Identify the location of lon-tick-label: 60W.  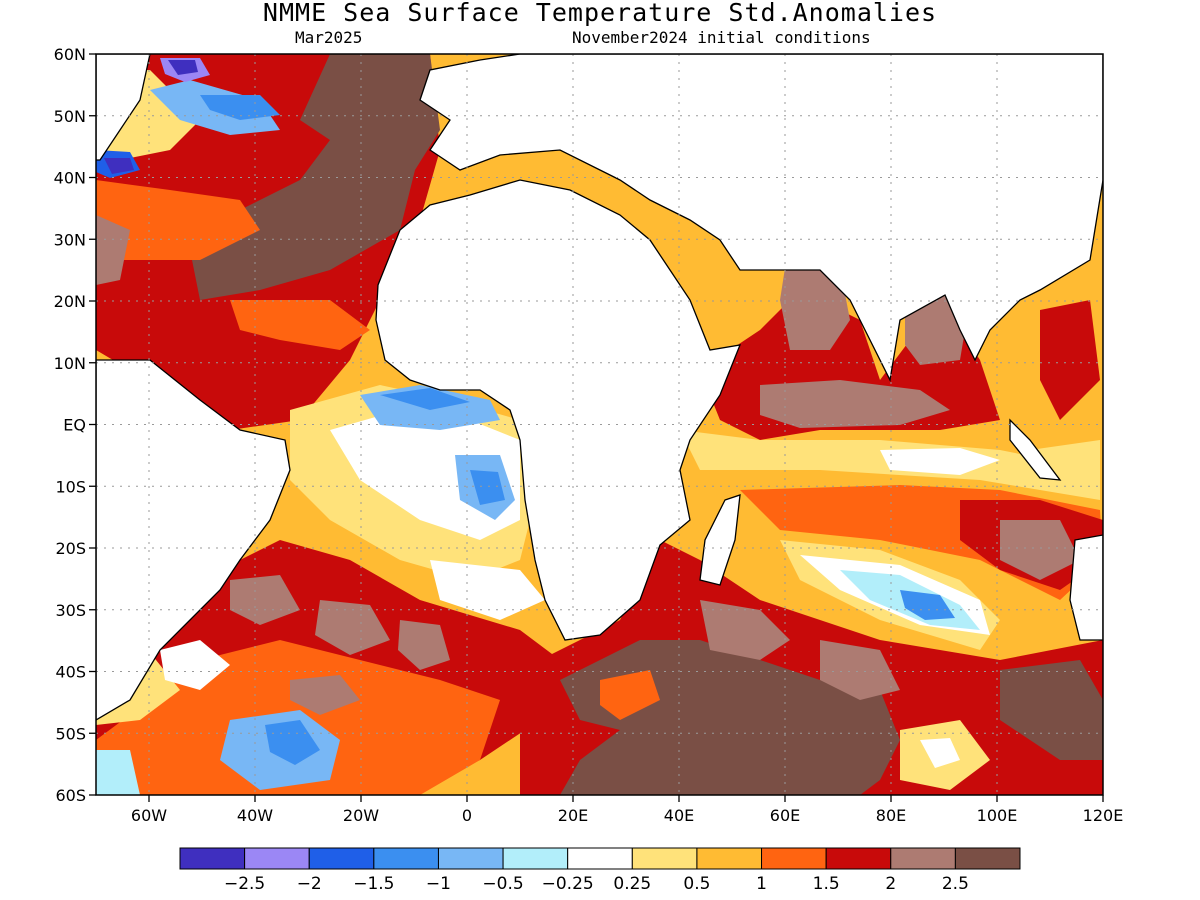
(149, 815).